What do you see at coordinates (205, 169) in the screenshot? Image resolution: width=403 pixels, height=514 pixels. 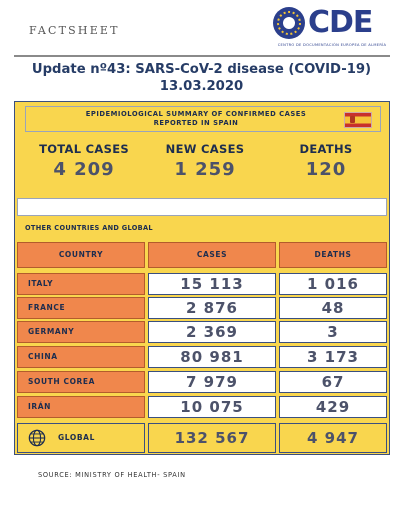 I see `new-cases-value: 1 259` at bounding box center [205, 169].